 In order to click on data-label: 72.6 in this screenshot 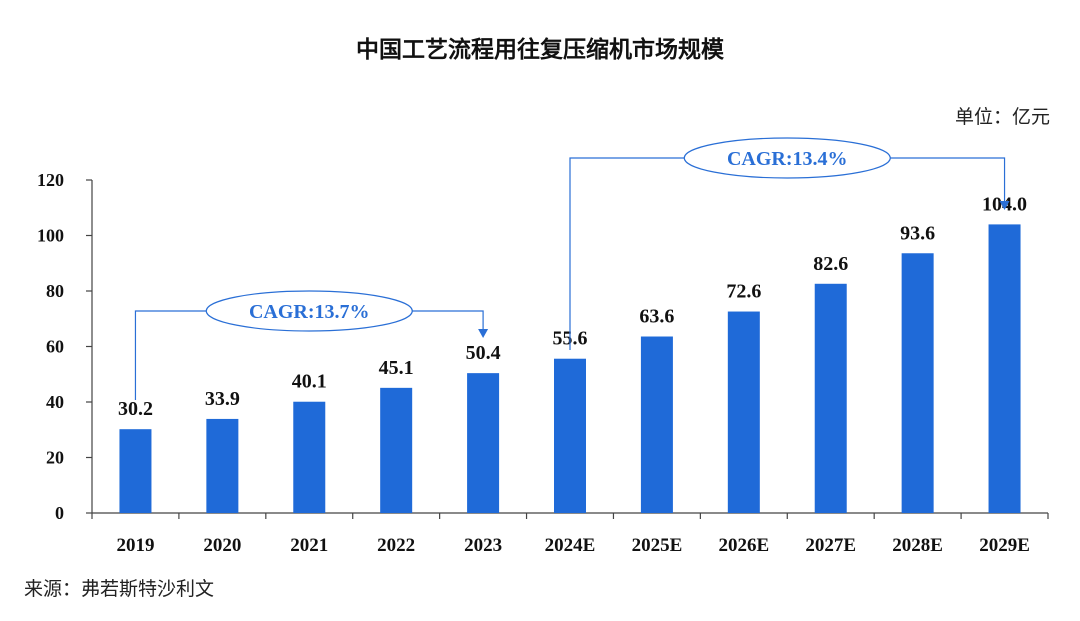, I will do `click(743, 292)`.